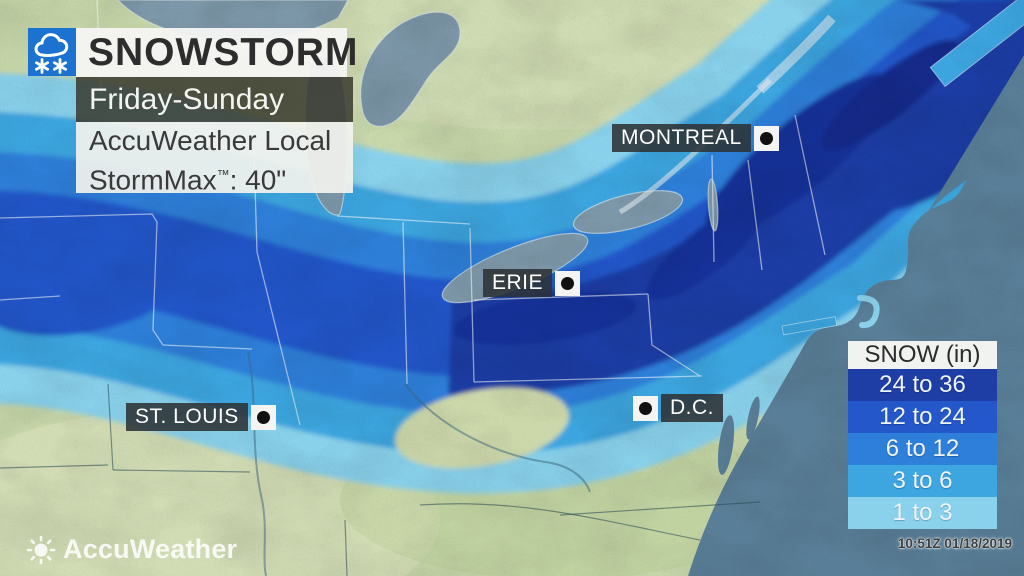 The width and height of the screenshot is (1024, 576). I want to click on city-label-erie: ERIE, so click(532, 283).